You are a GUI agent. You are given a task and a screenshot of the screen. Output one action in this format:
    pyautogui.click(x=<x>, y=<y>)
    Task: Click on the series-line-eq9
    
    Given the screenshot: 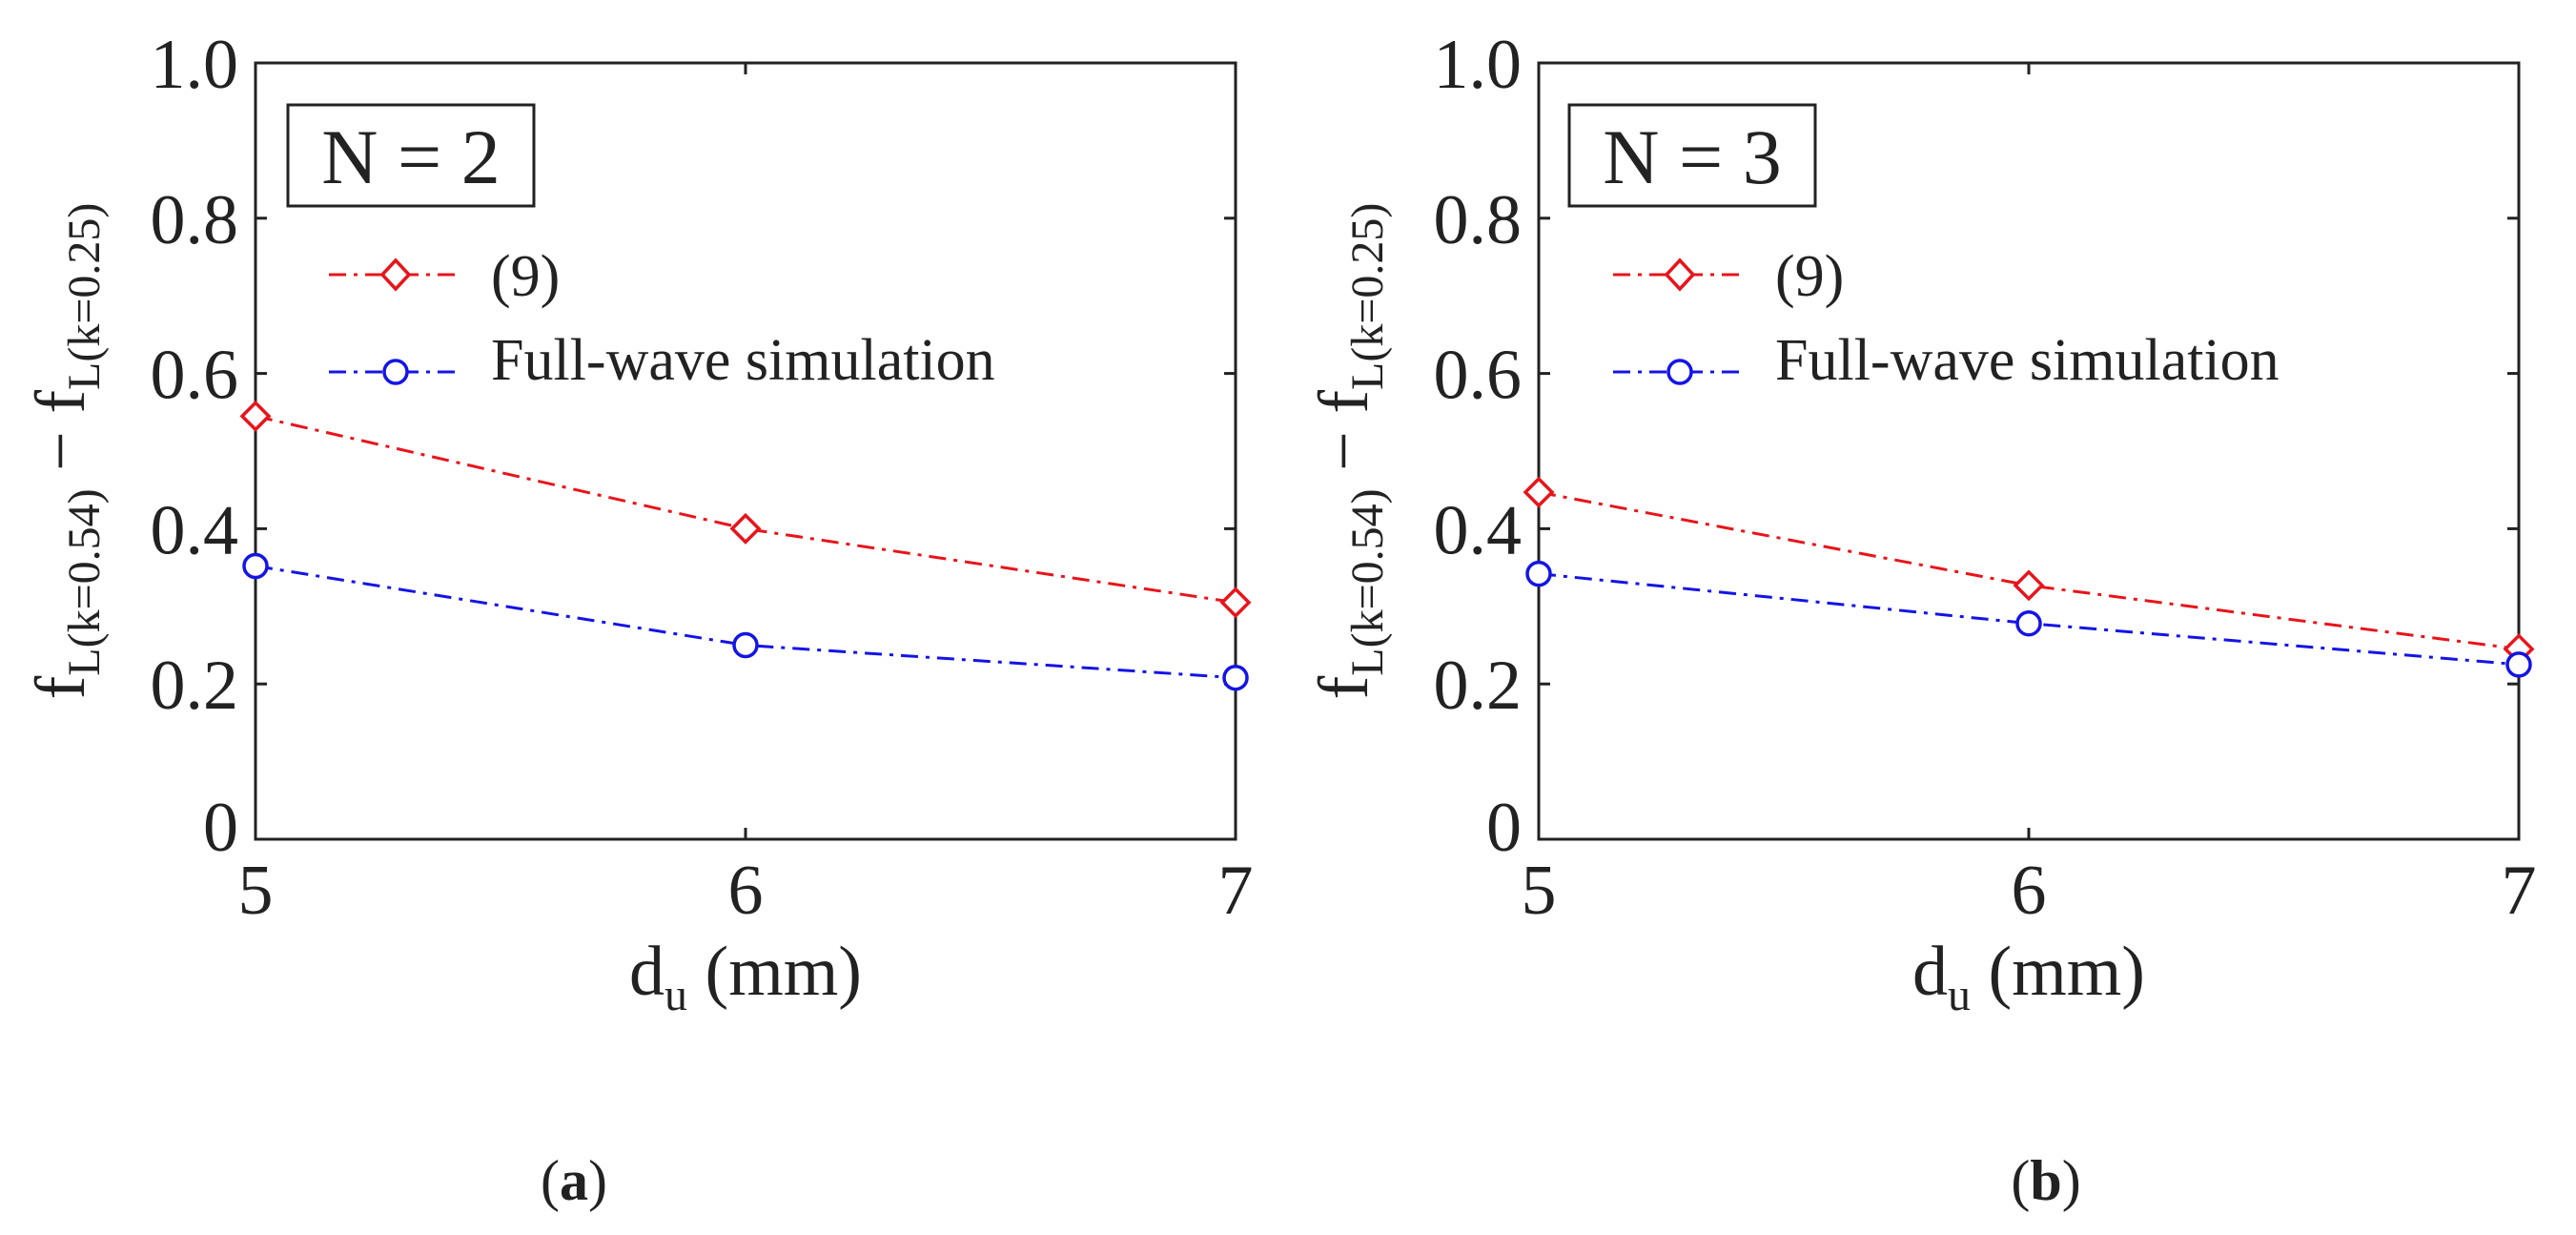 What is the action you would take?
    pyautogui.click(x=746, y=509)
    